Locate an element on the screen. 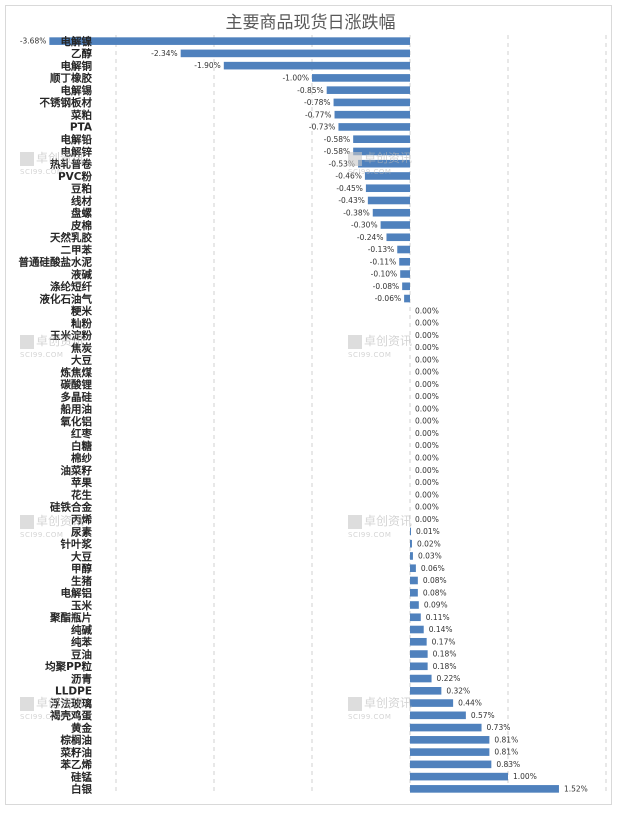 This screenshot has height=813, width=621. value-label: 0.03% is located at coordinates (430, 556).